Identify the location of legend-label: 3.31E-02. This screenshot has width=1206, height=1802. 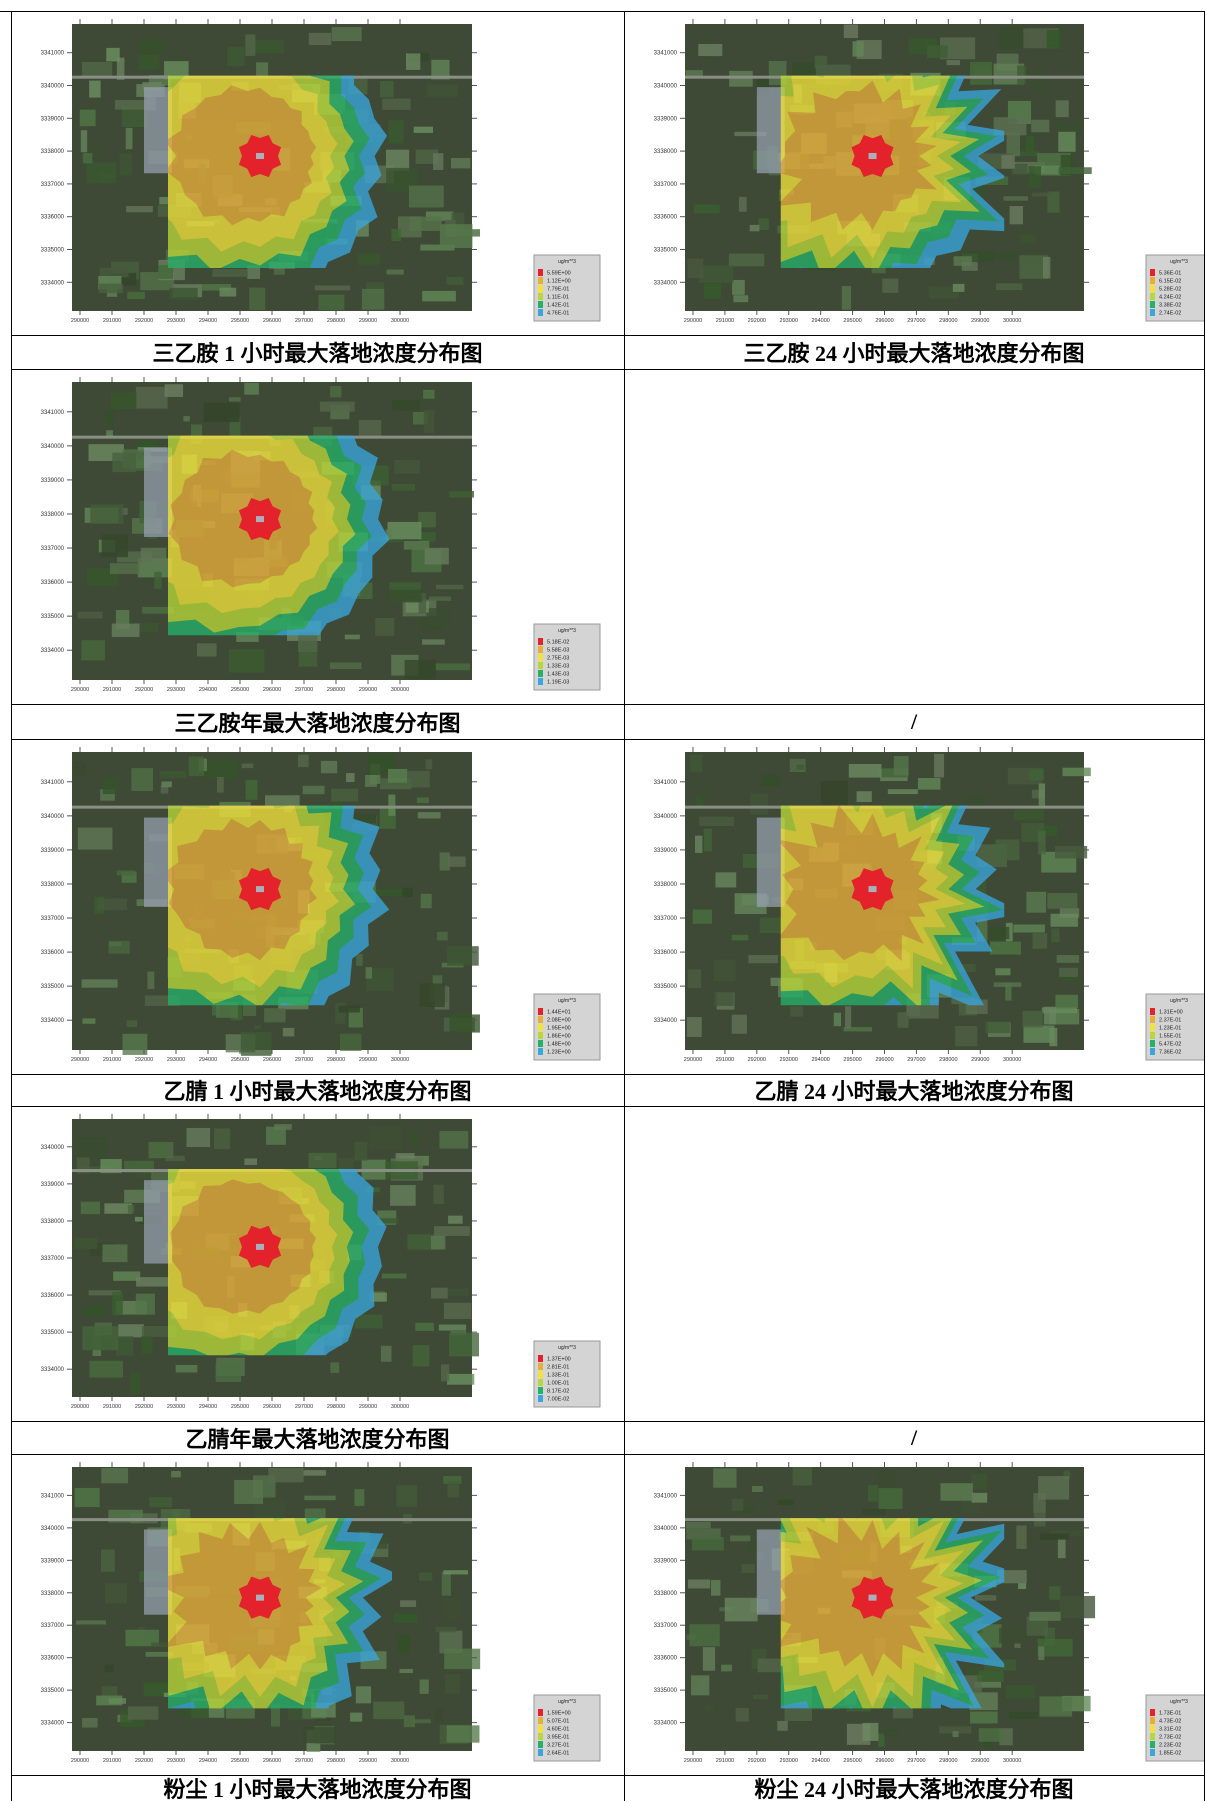
(1170, 1730).